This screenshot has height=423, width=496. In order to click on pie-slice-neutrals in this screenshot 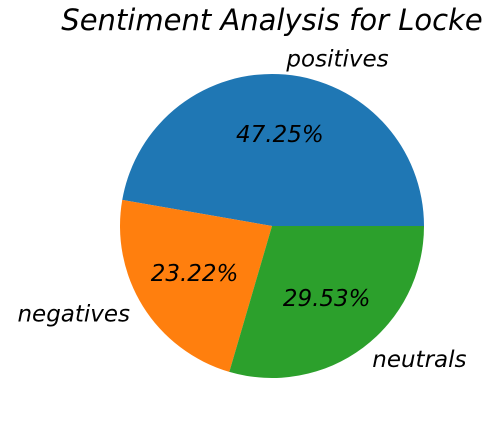, I will do `click(326, 302)`.